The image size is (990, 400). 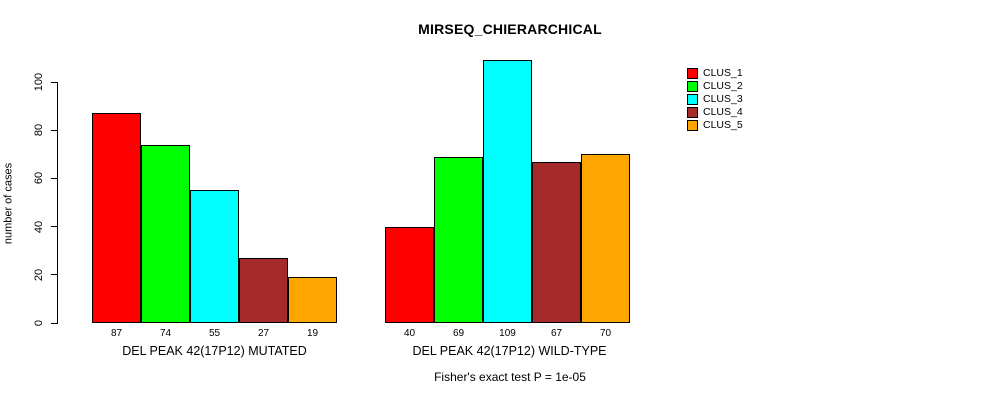 I want to click on legend-item-label: CLUS_2, so click(x=723, y=86).